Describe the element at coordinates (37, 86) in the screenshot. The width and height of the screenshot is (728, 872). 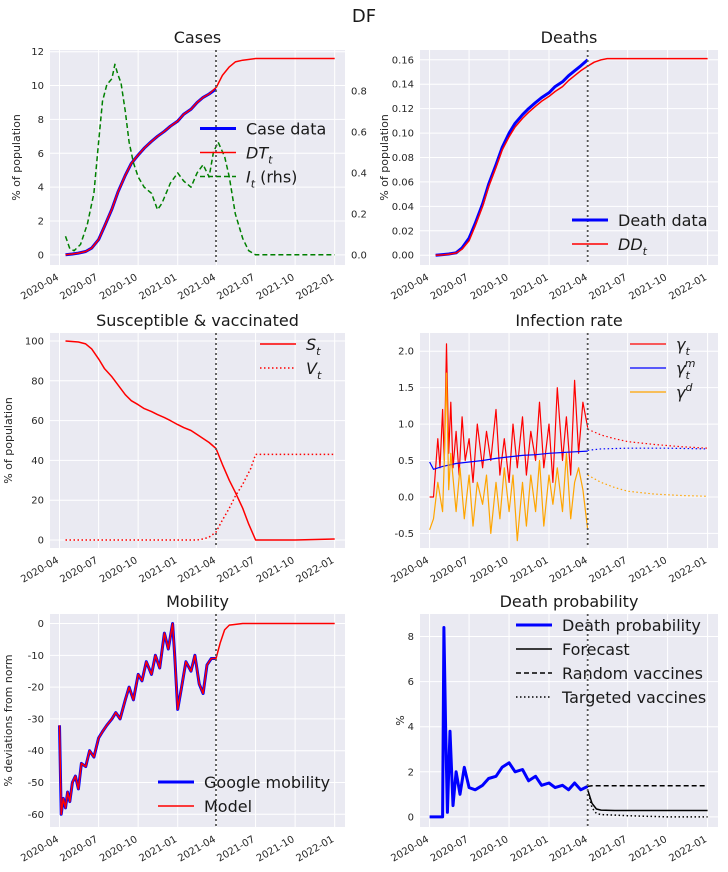
I see `y-tick-label: 10` at that location.